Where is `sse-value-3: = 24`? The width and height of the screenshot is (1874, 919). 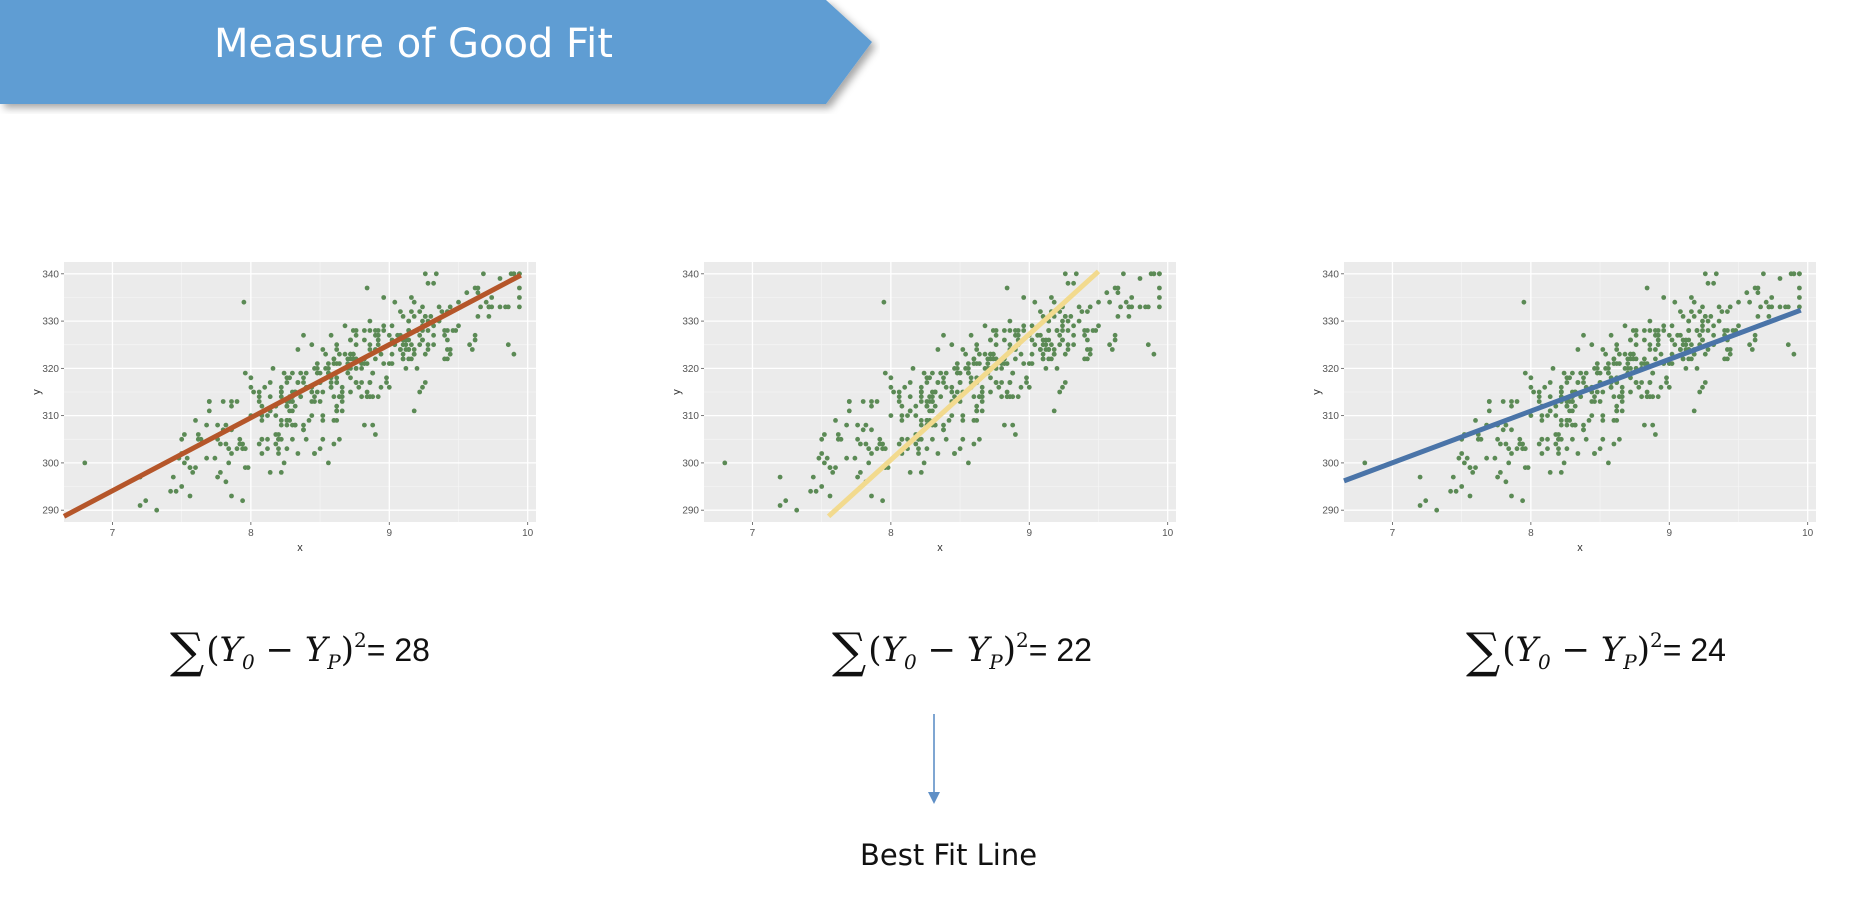 sse-value-3: = 24 is located at coordinates (1694, 650).